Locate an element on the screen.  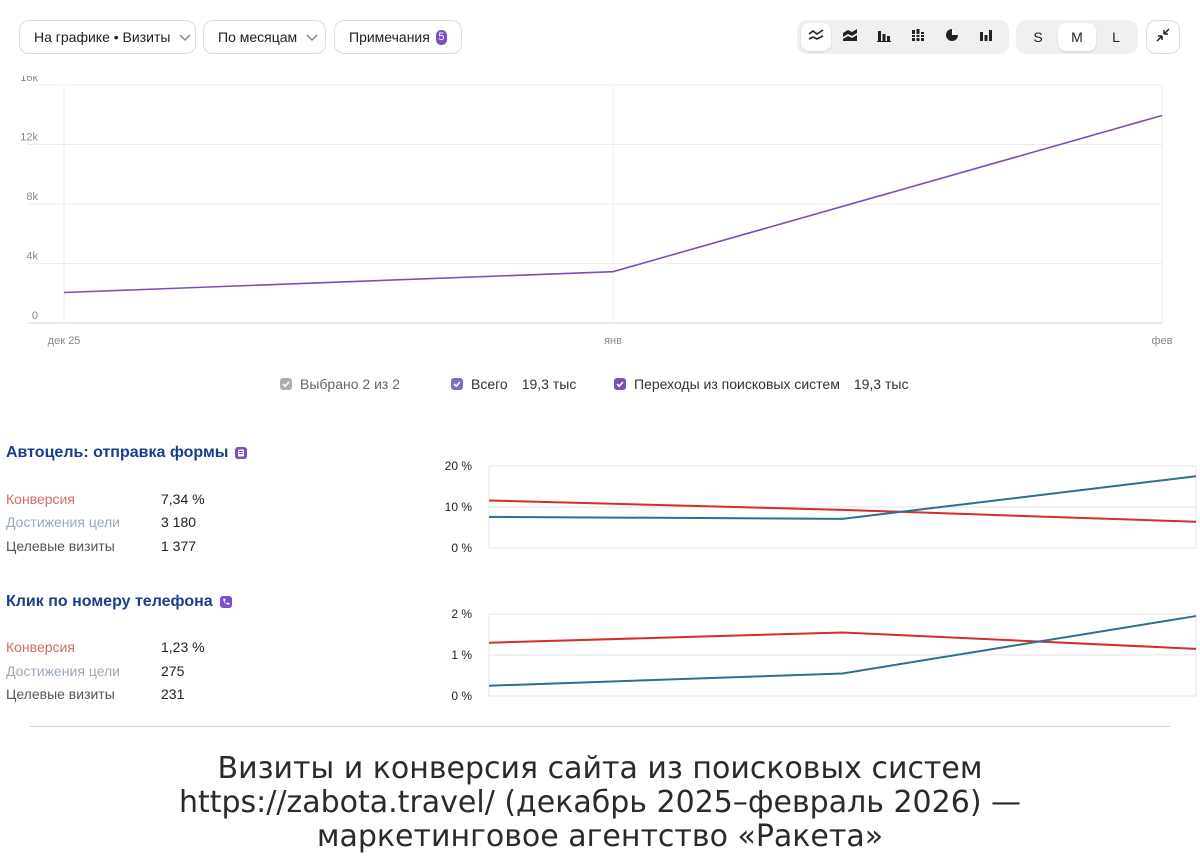
line-chart-icon is located at coordinates (816, 37).